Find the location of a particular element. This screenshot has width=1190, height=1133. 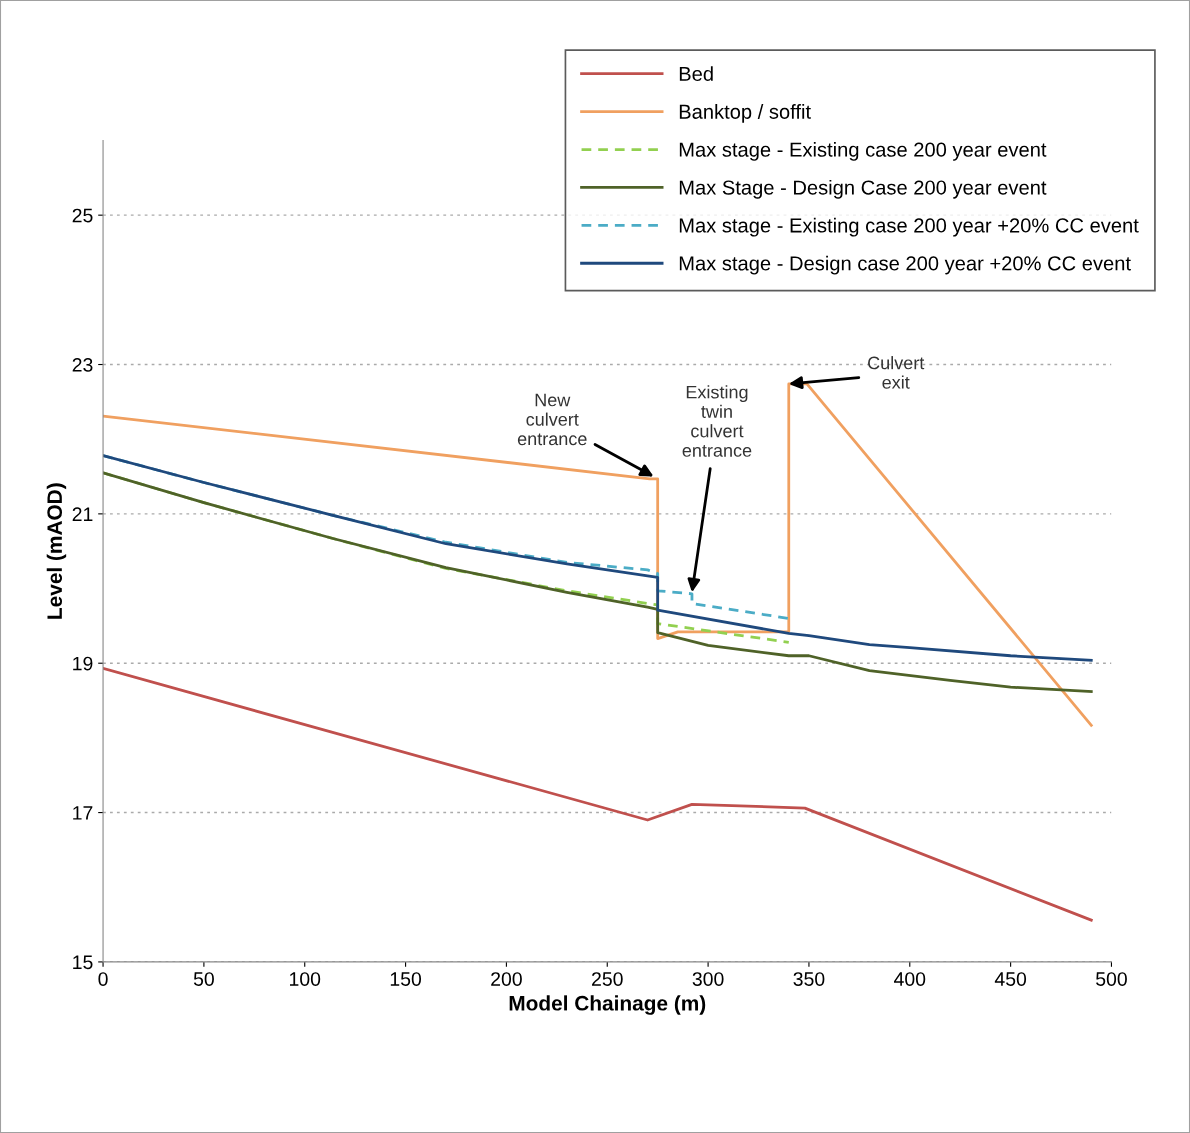

legend-label: Bed is located at coordinates (696, 73).